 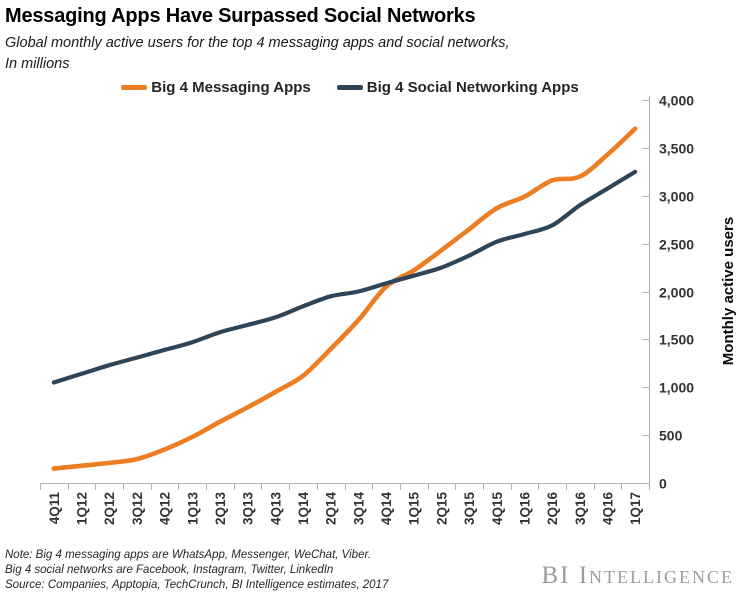 I want to click on x-tick-label: 3Q16, so click(x=580, y=509).